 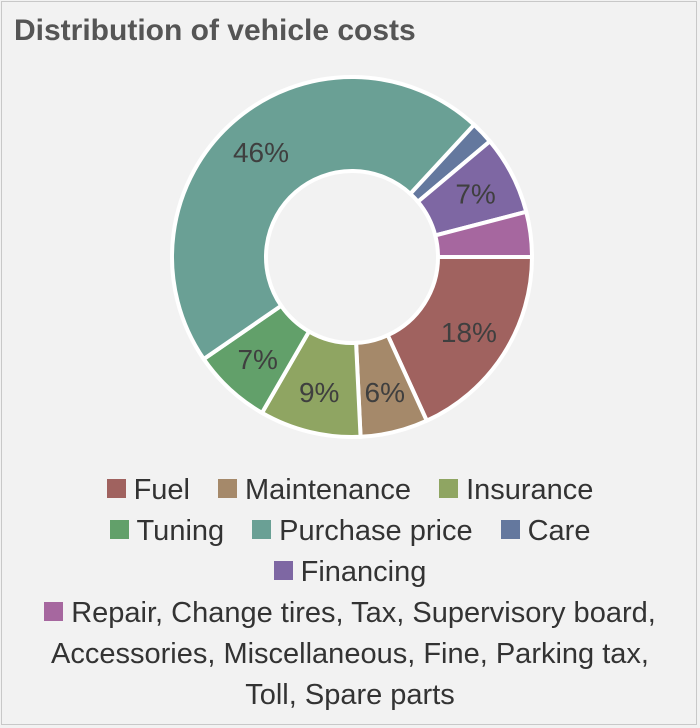 I want to click on legend-item-care: Care, so click(x=545, y=531).